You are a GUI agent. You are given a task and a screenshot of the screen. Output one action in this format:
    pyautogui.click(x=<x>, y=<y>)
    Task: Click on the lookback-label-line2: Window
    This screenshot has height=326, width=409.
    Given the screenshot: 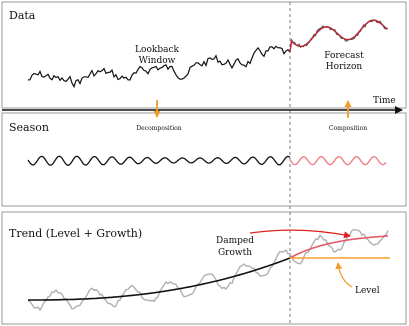 What is the action you would take?
    pyautogui.click(x=157, y=61)
    